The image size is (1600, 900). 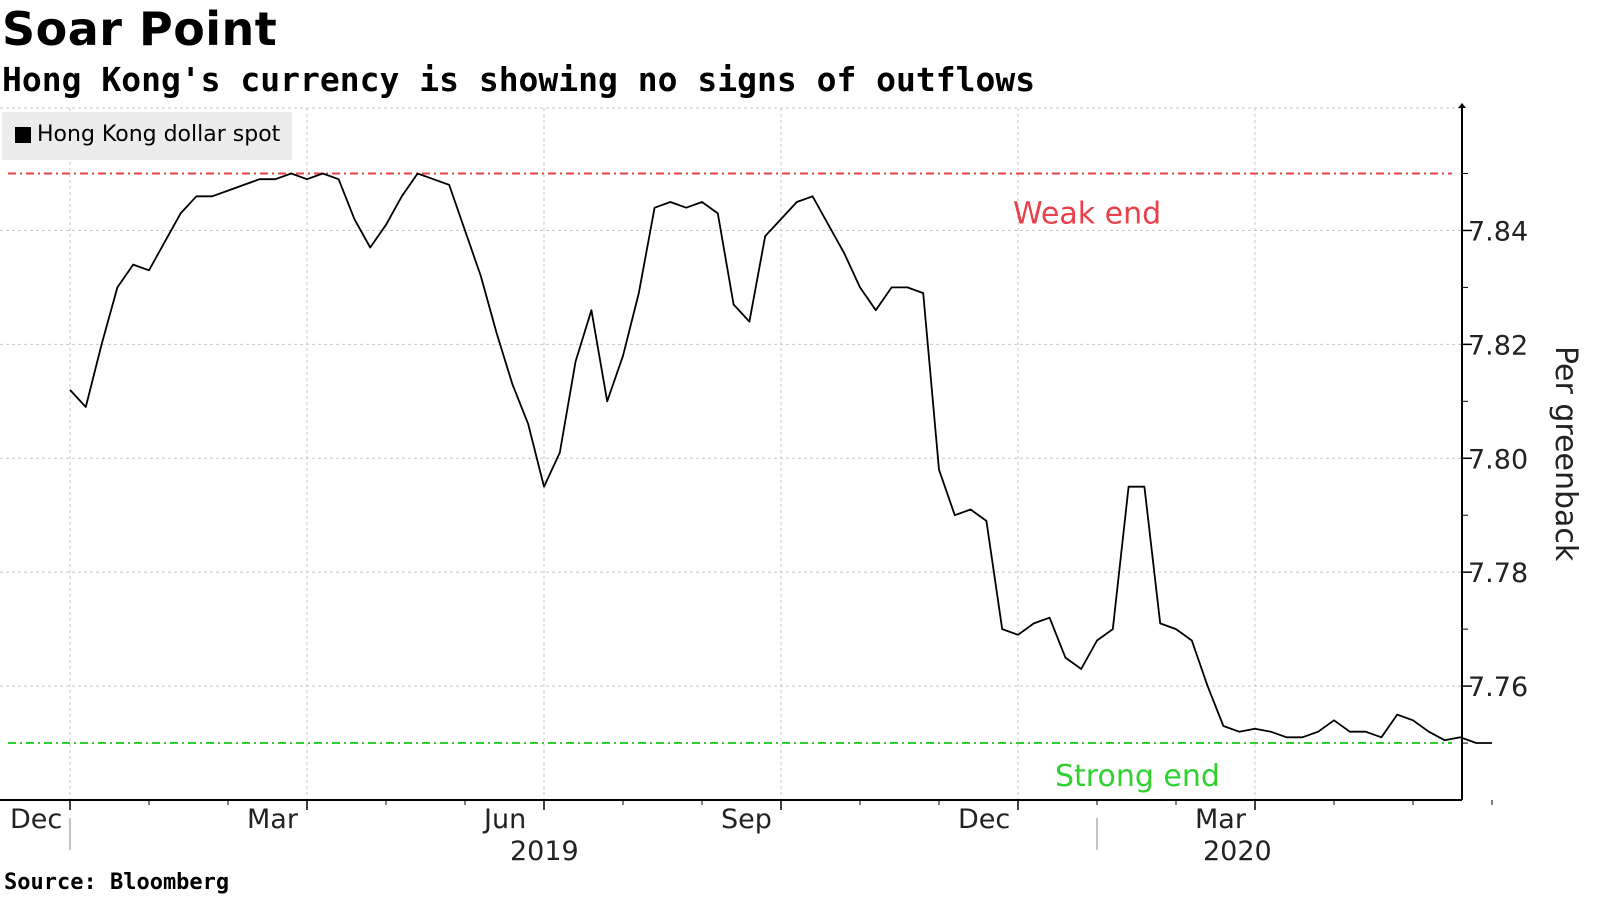 I want to click on legend-label: Hong Kong dollar spot, so click(x=159, y=134).